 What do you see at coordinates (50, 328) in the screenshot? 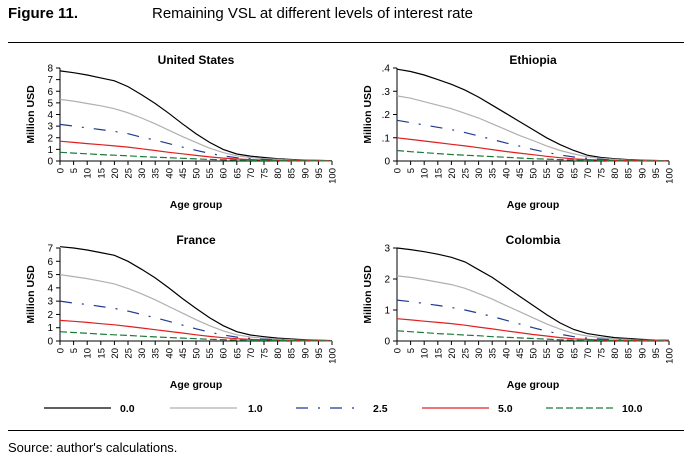
I see `y-tick-label: 1` at bounding box center [50, 328].